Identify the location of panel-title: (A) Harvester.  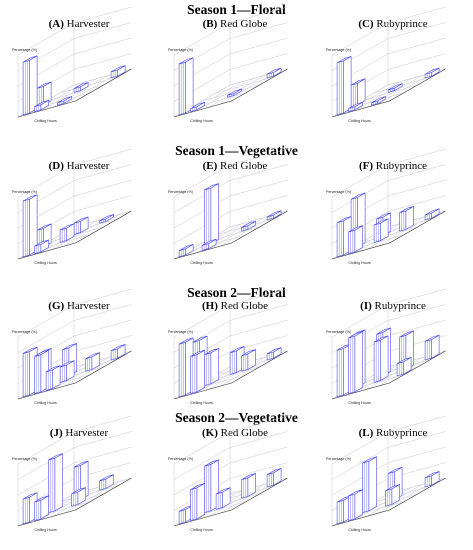
(79, 24).